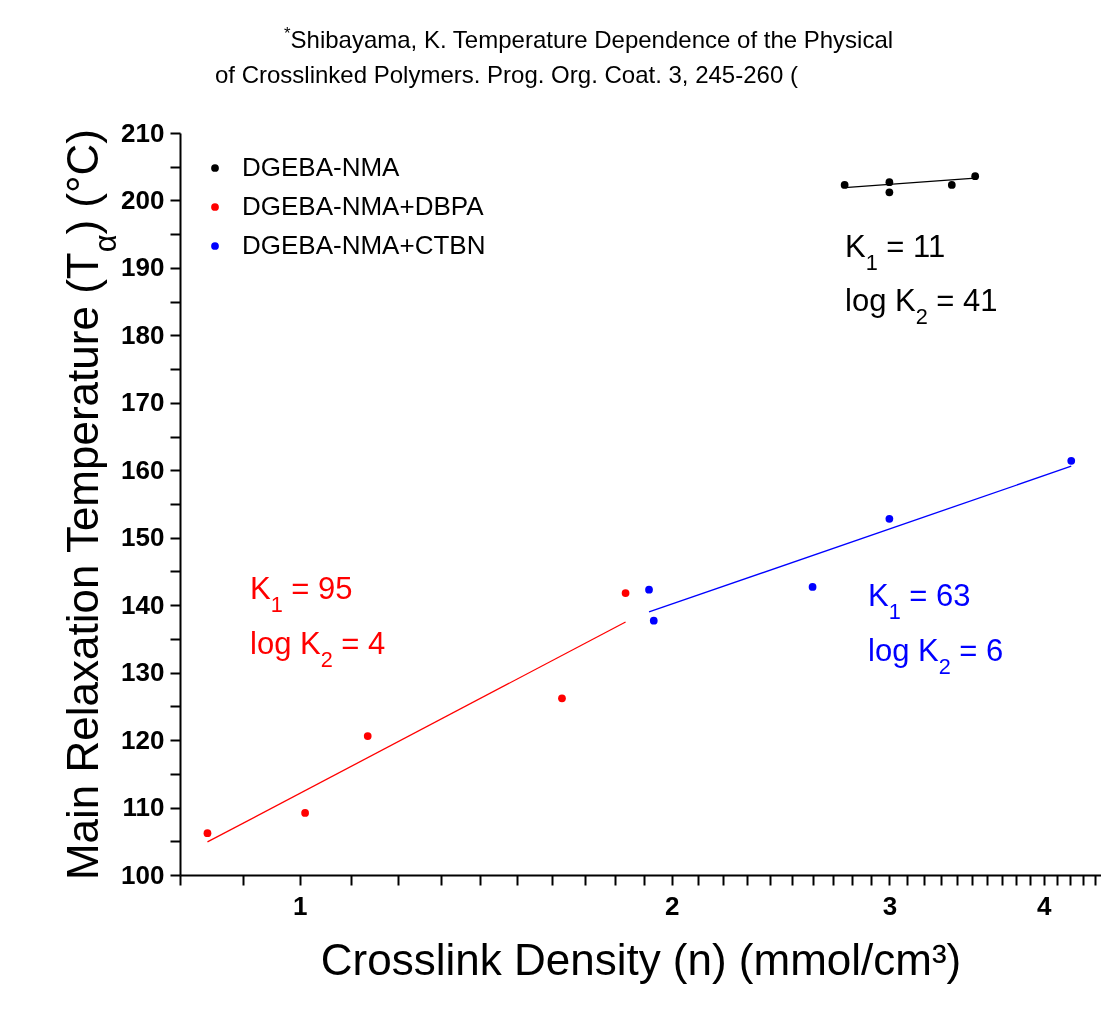 The width and height of the screenshot is (1109, 1019). Describe the element at coordinates (921, 306) in the screenshot. I see `annotation: log K$_{2}$ = 41` at that location.